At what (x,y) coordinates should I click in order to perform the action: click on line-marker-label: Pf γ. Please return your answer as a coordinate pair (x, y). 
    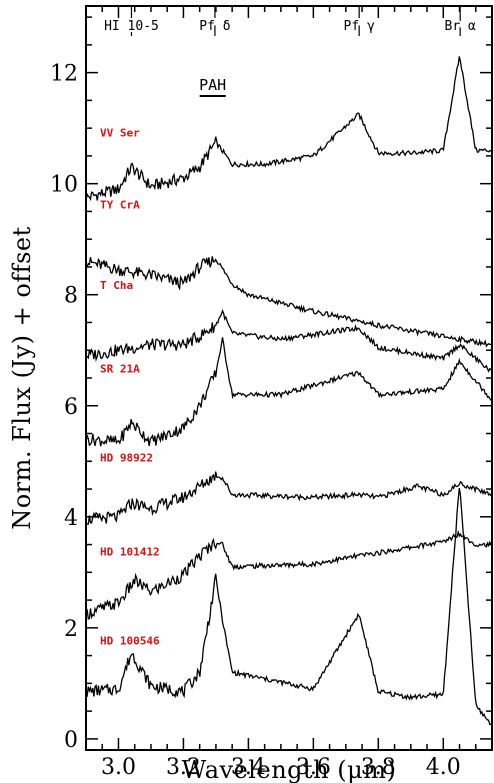
    Looking at the image, I should click on (359, 26).